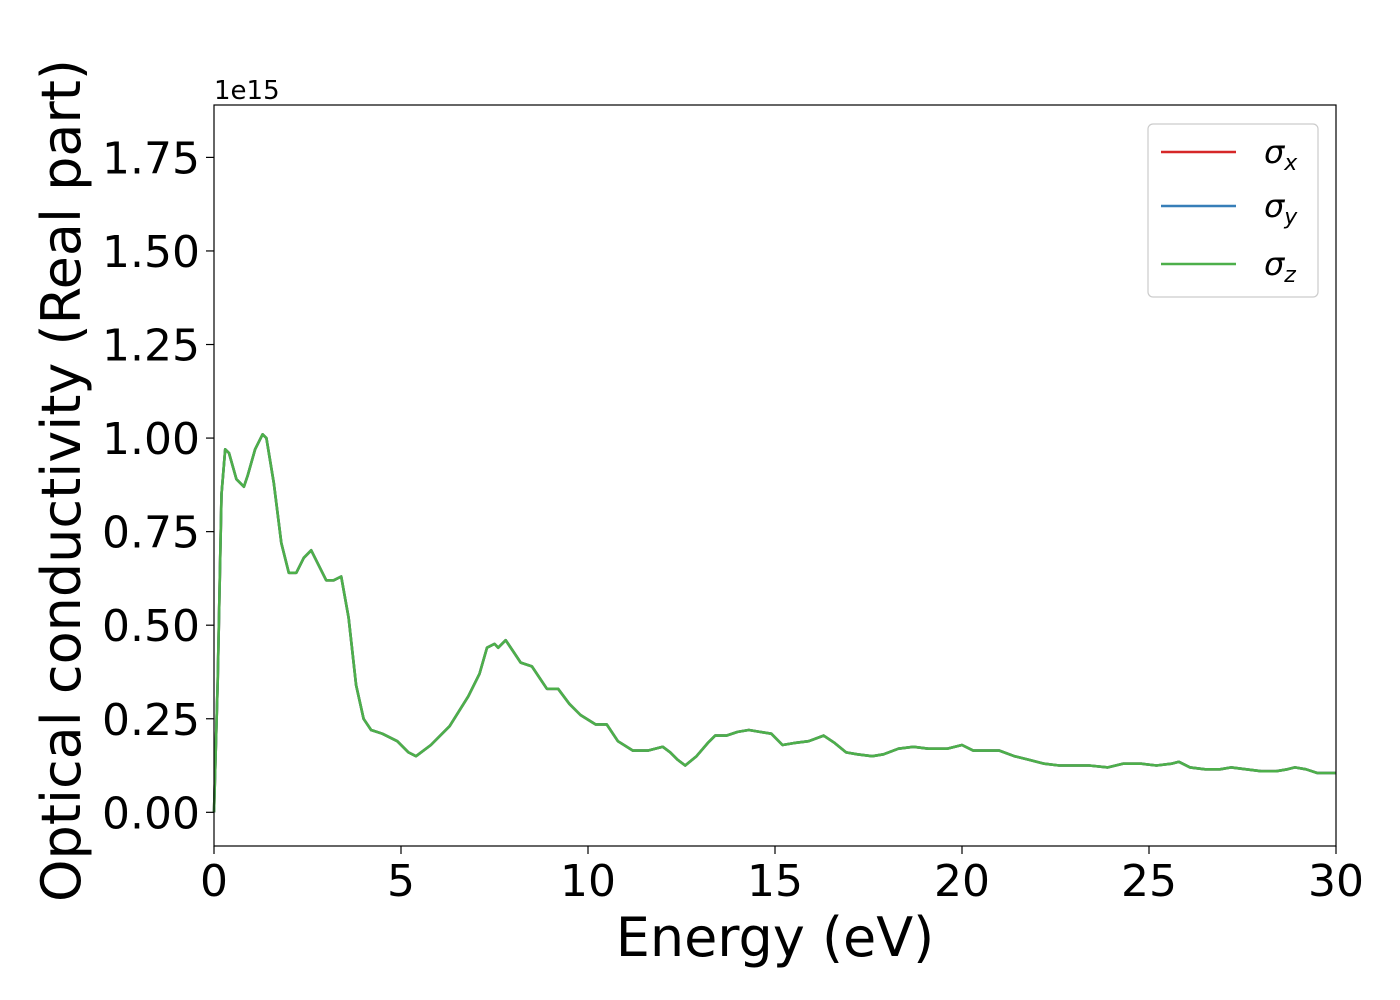  Describe the element at coordinates (151, 252) in the screenshot. I see `y-tick-label: 1.50` at that location.